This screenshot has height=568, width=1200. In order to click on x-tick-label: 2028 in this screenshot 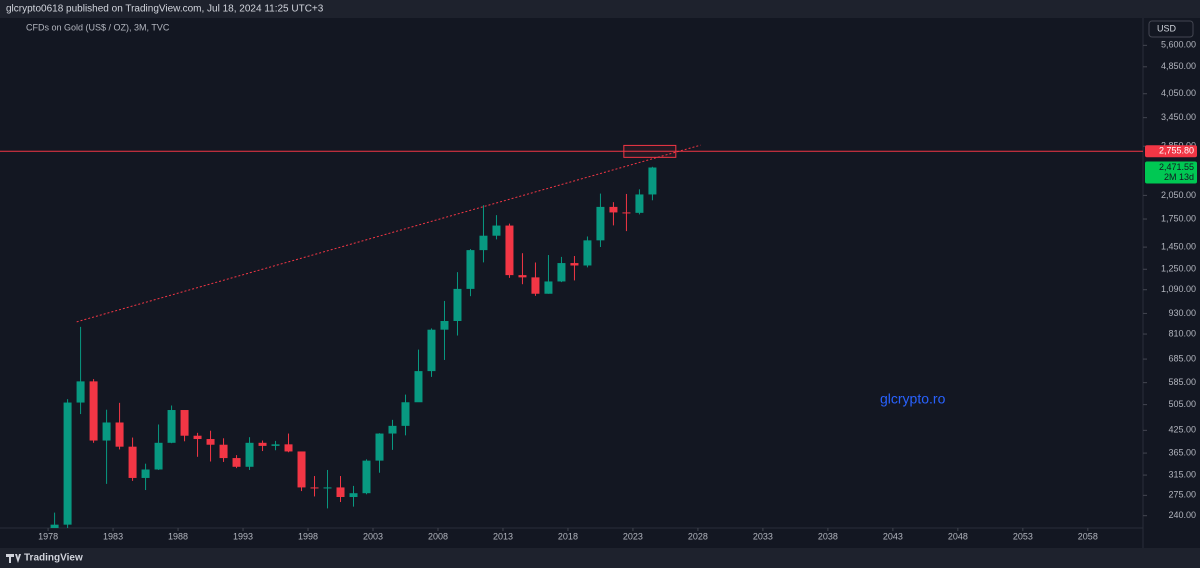, I will do `click(698, 536)`.